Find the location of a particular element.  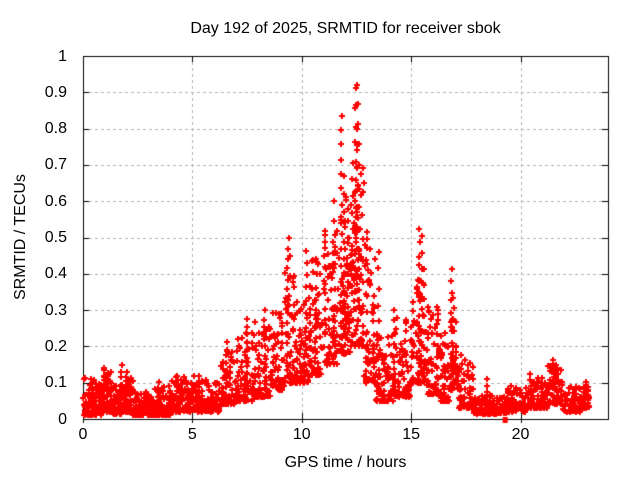

y-tick-label: 0.3 is located at coordinates (55, 310).